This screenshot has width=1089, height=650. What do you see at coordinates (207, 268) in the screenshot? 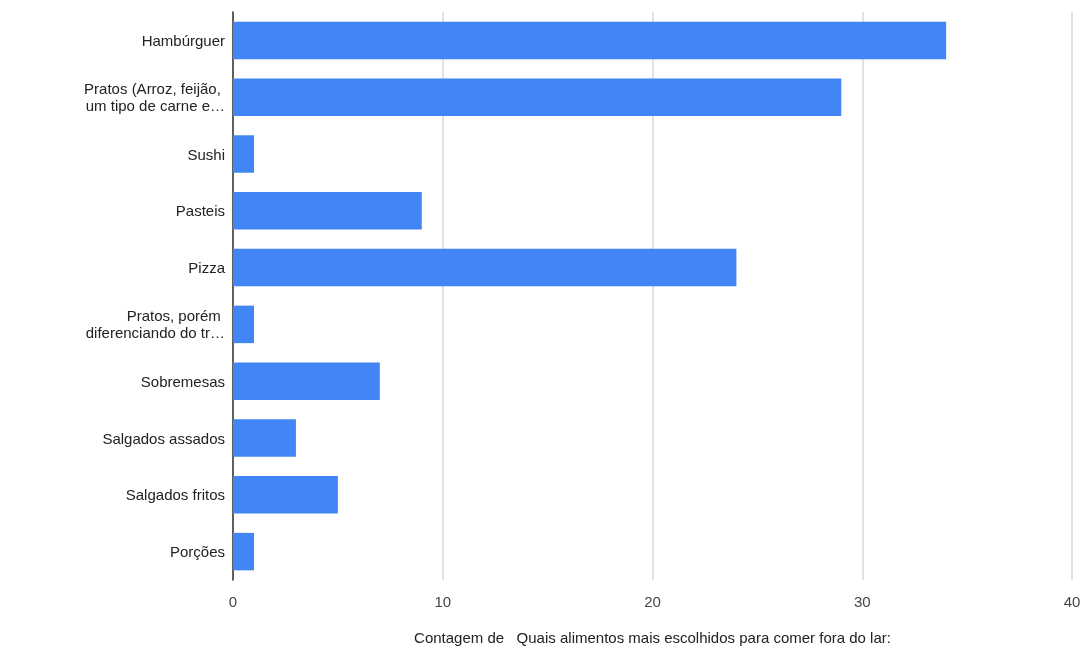
I see `y-tick-label: Pizza` at bounding box center [207, 268].